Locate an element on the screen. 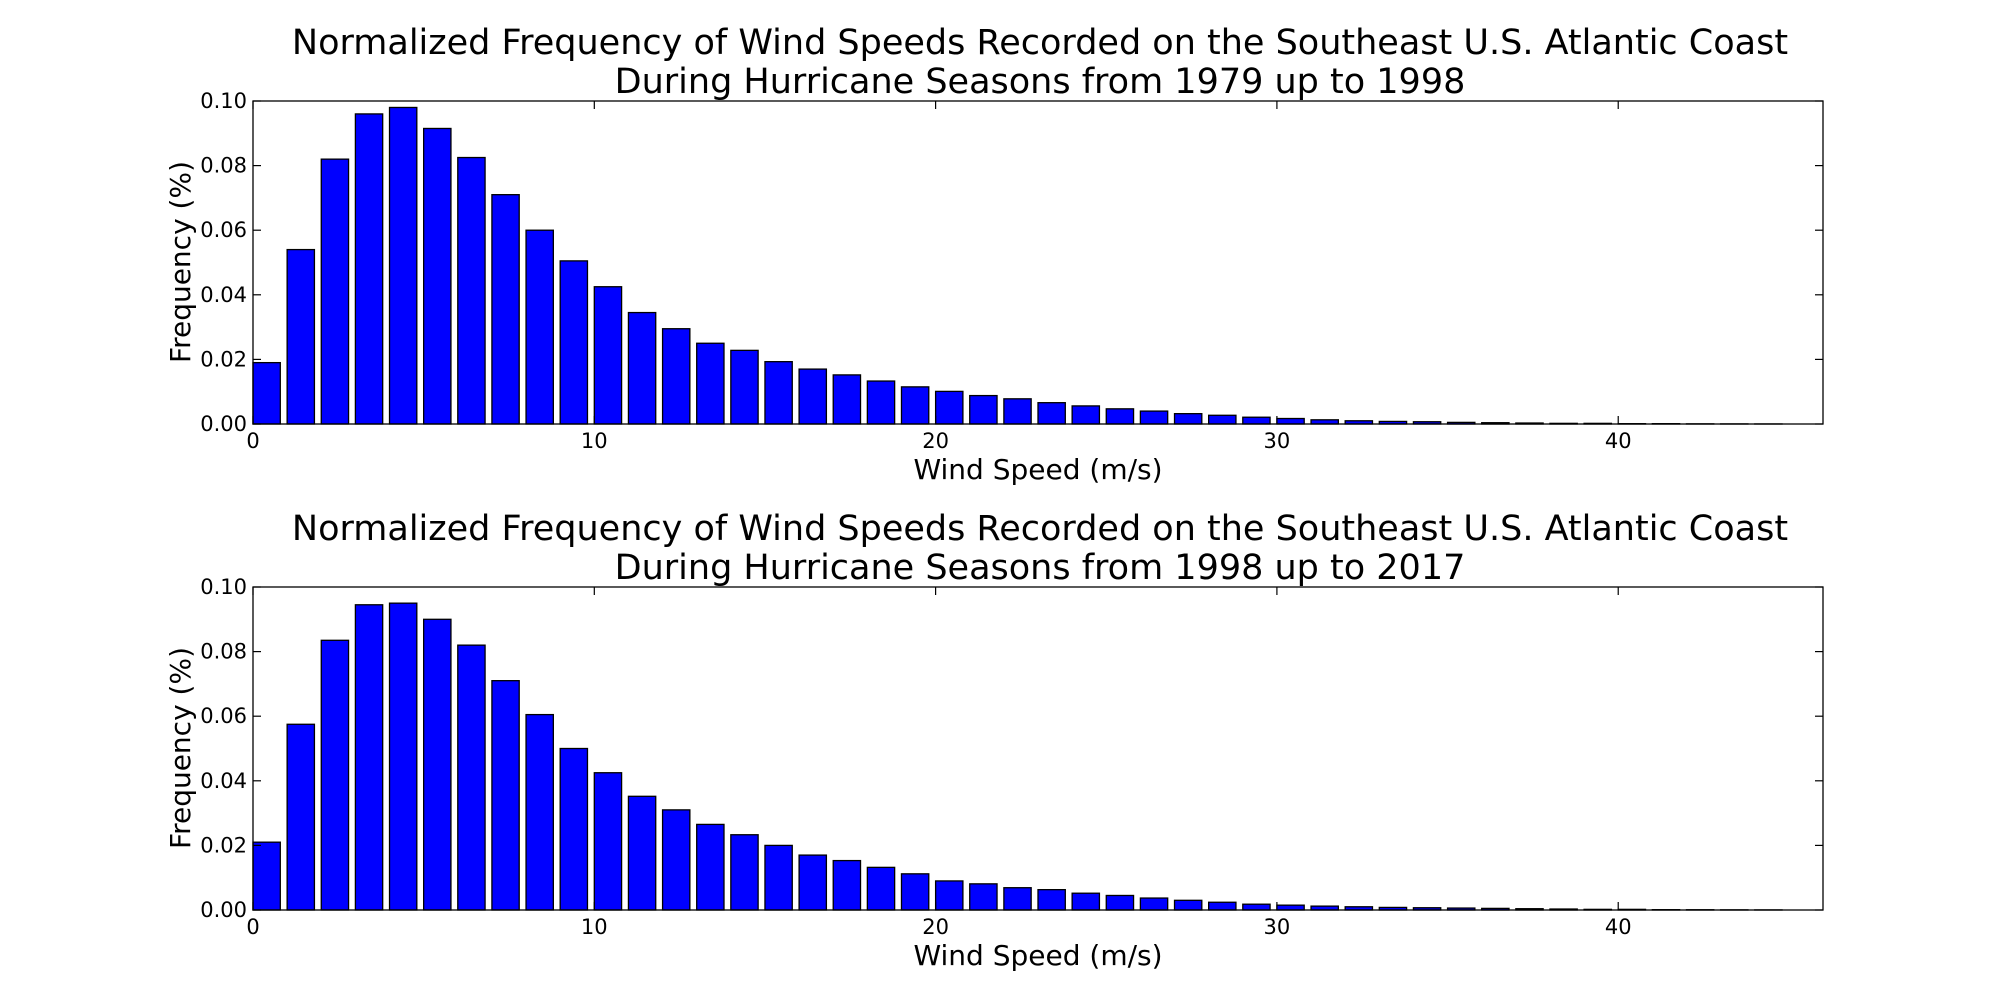 The image size is (2000, 1000). y-tick-label: 0.08 is located at coordinates (223, 652).